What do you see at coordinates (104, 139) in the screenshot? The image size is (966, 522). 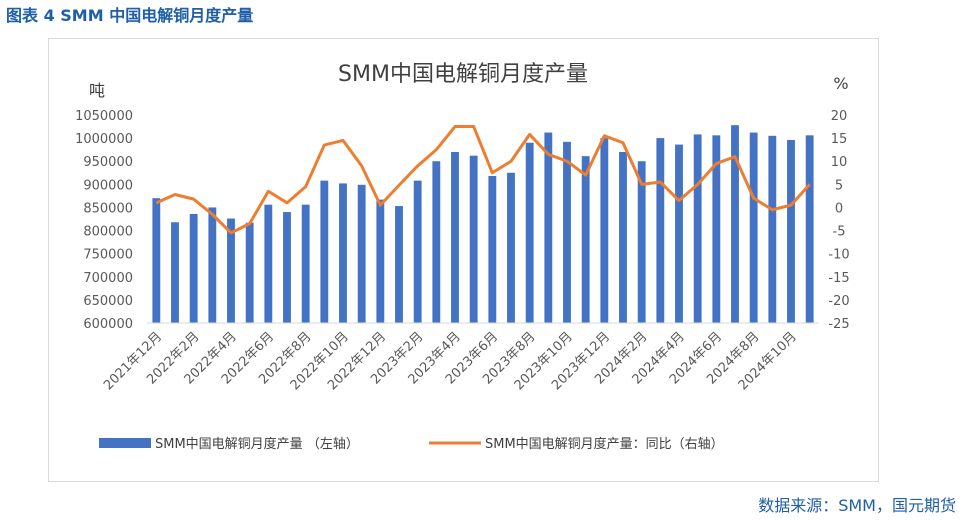 I see `y-left-tick-label: 1000000` at bounding box center [104, 139].